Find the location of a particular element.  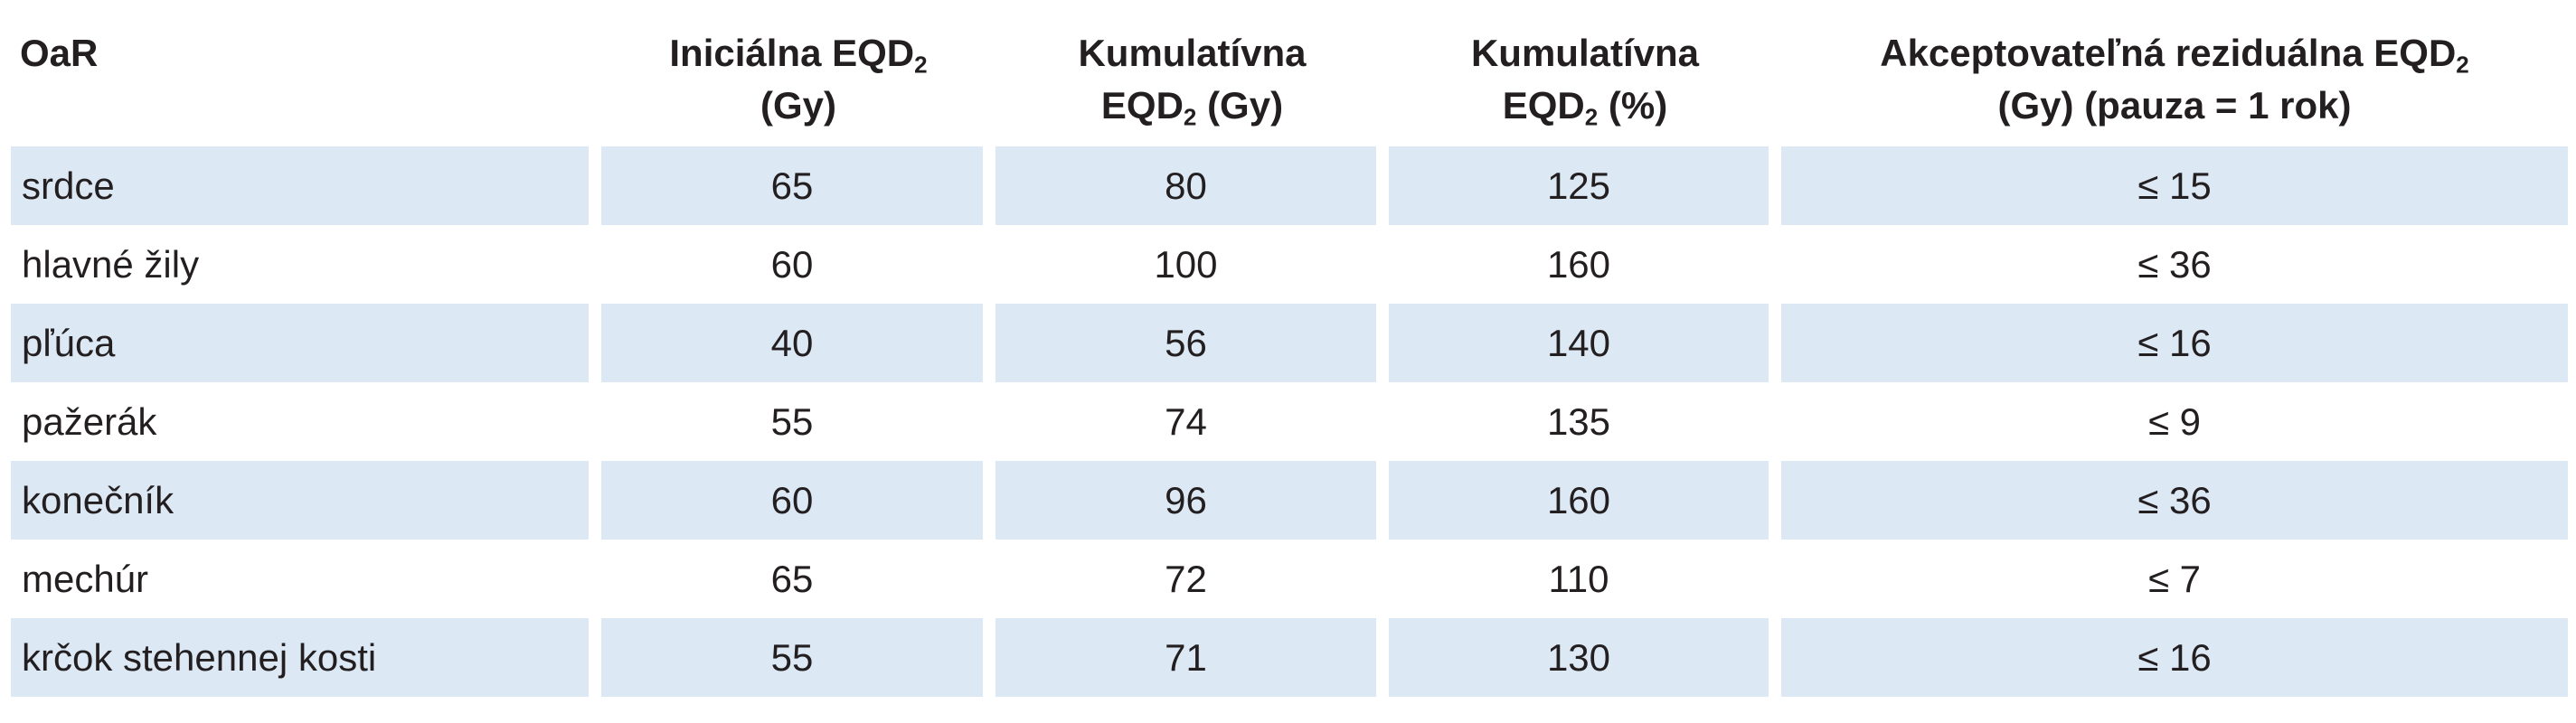

header-cum-pct-unit: (%) is located at coordinates (1633, 106).